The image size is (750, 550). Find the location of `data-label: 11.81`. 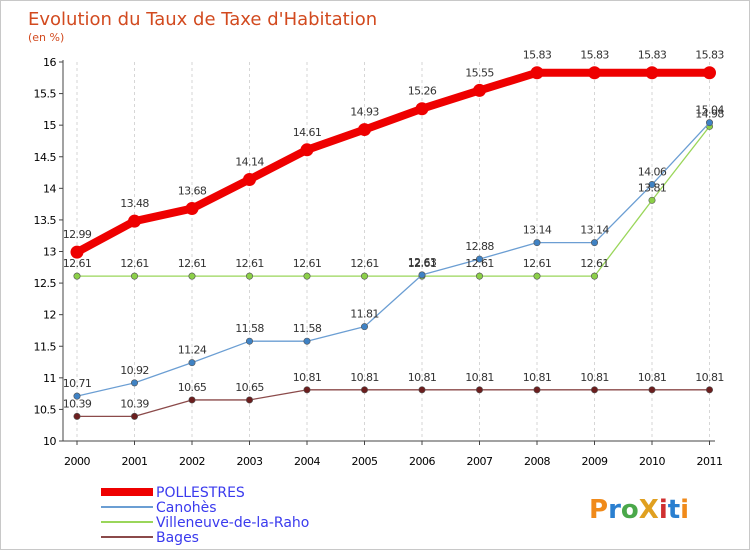

data-label: 11.81 is located at coordinates (364, 314).